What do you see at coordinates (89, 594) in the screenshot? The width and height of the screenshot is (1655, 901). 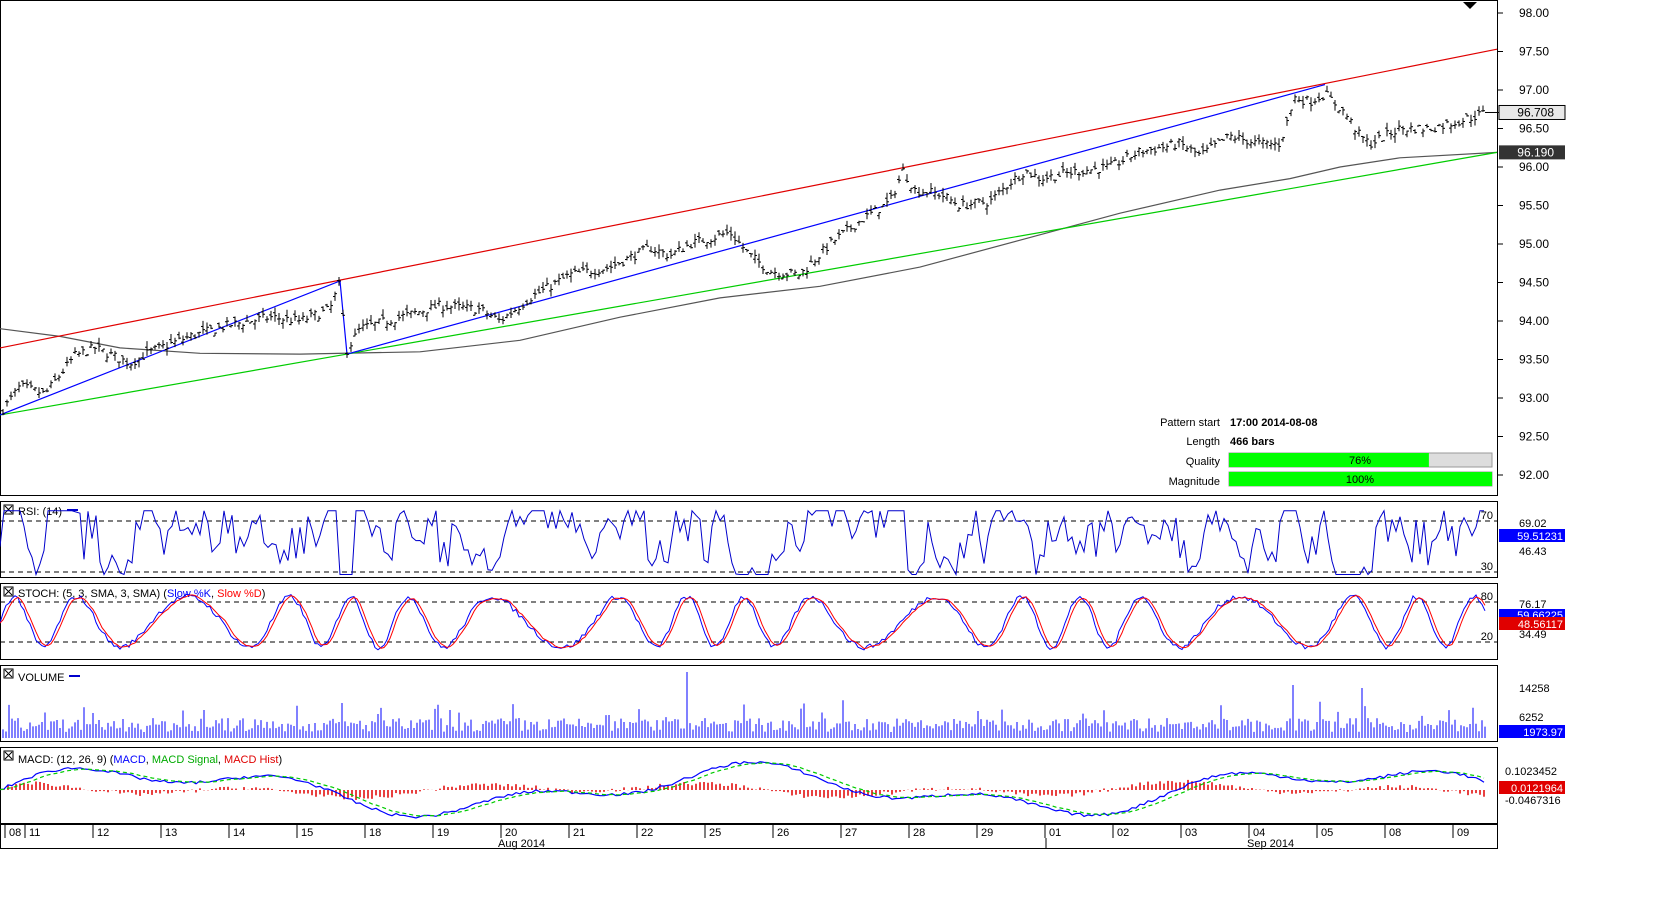 I see `stoch-title-prefix: STOCH: (5, 3, SMA, 3, SMA)` at bounding box center [89, 594].